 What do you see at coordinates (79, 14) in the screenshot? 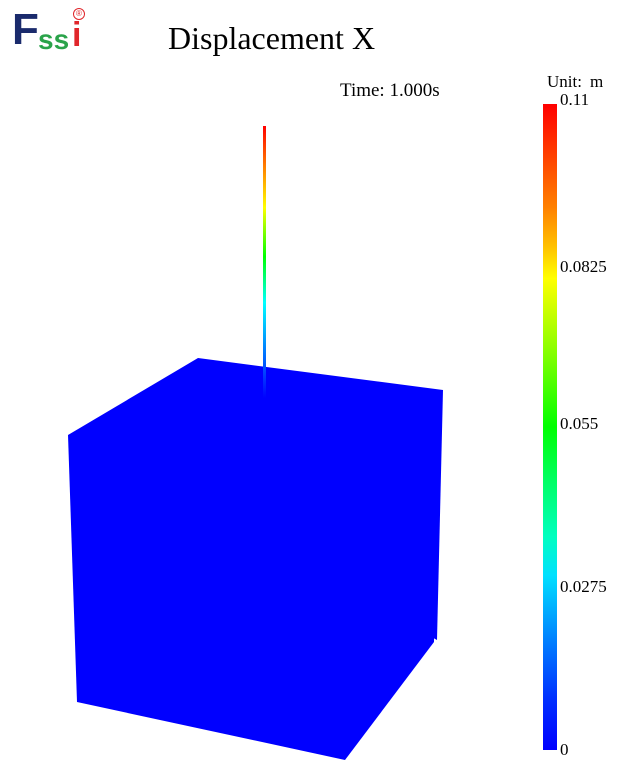
I see `registered-mark-icon: ®` at bounding box center [79, 14].